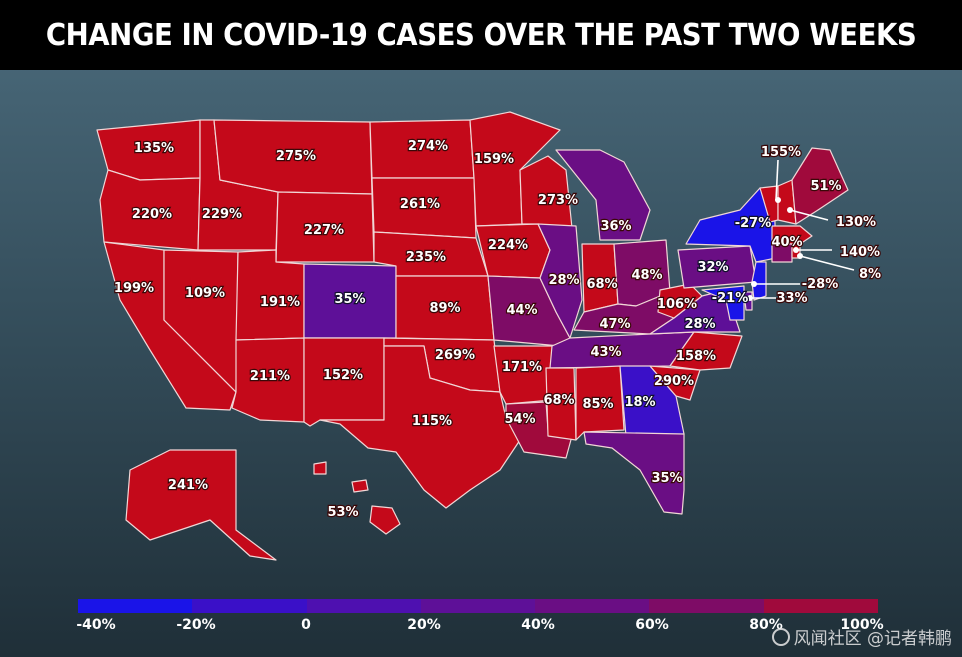 The width and height of the screenshot is (962, 657). I want to click on watermark: 风闻社区 @记者韩鹏, so click(861, 636).